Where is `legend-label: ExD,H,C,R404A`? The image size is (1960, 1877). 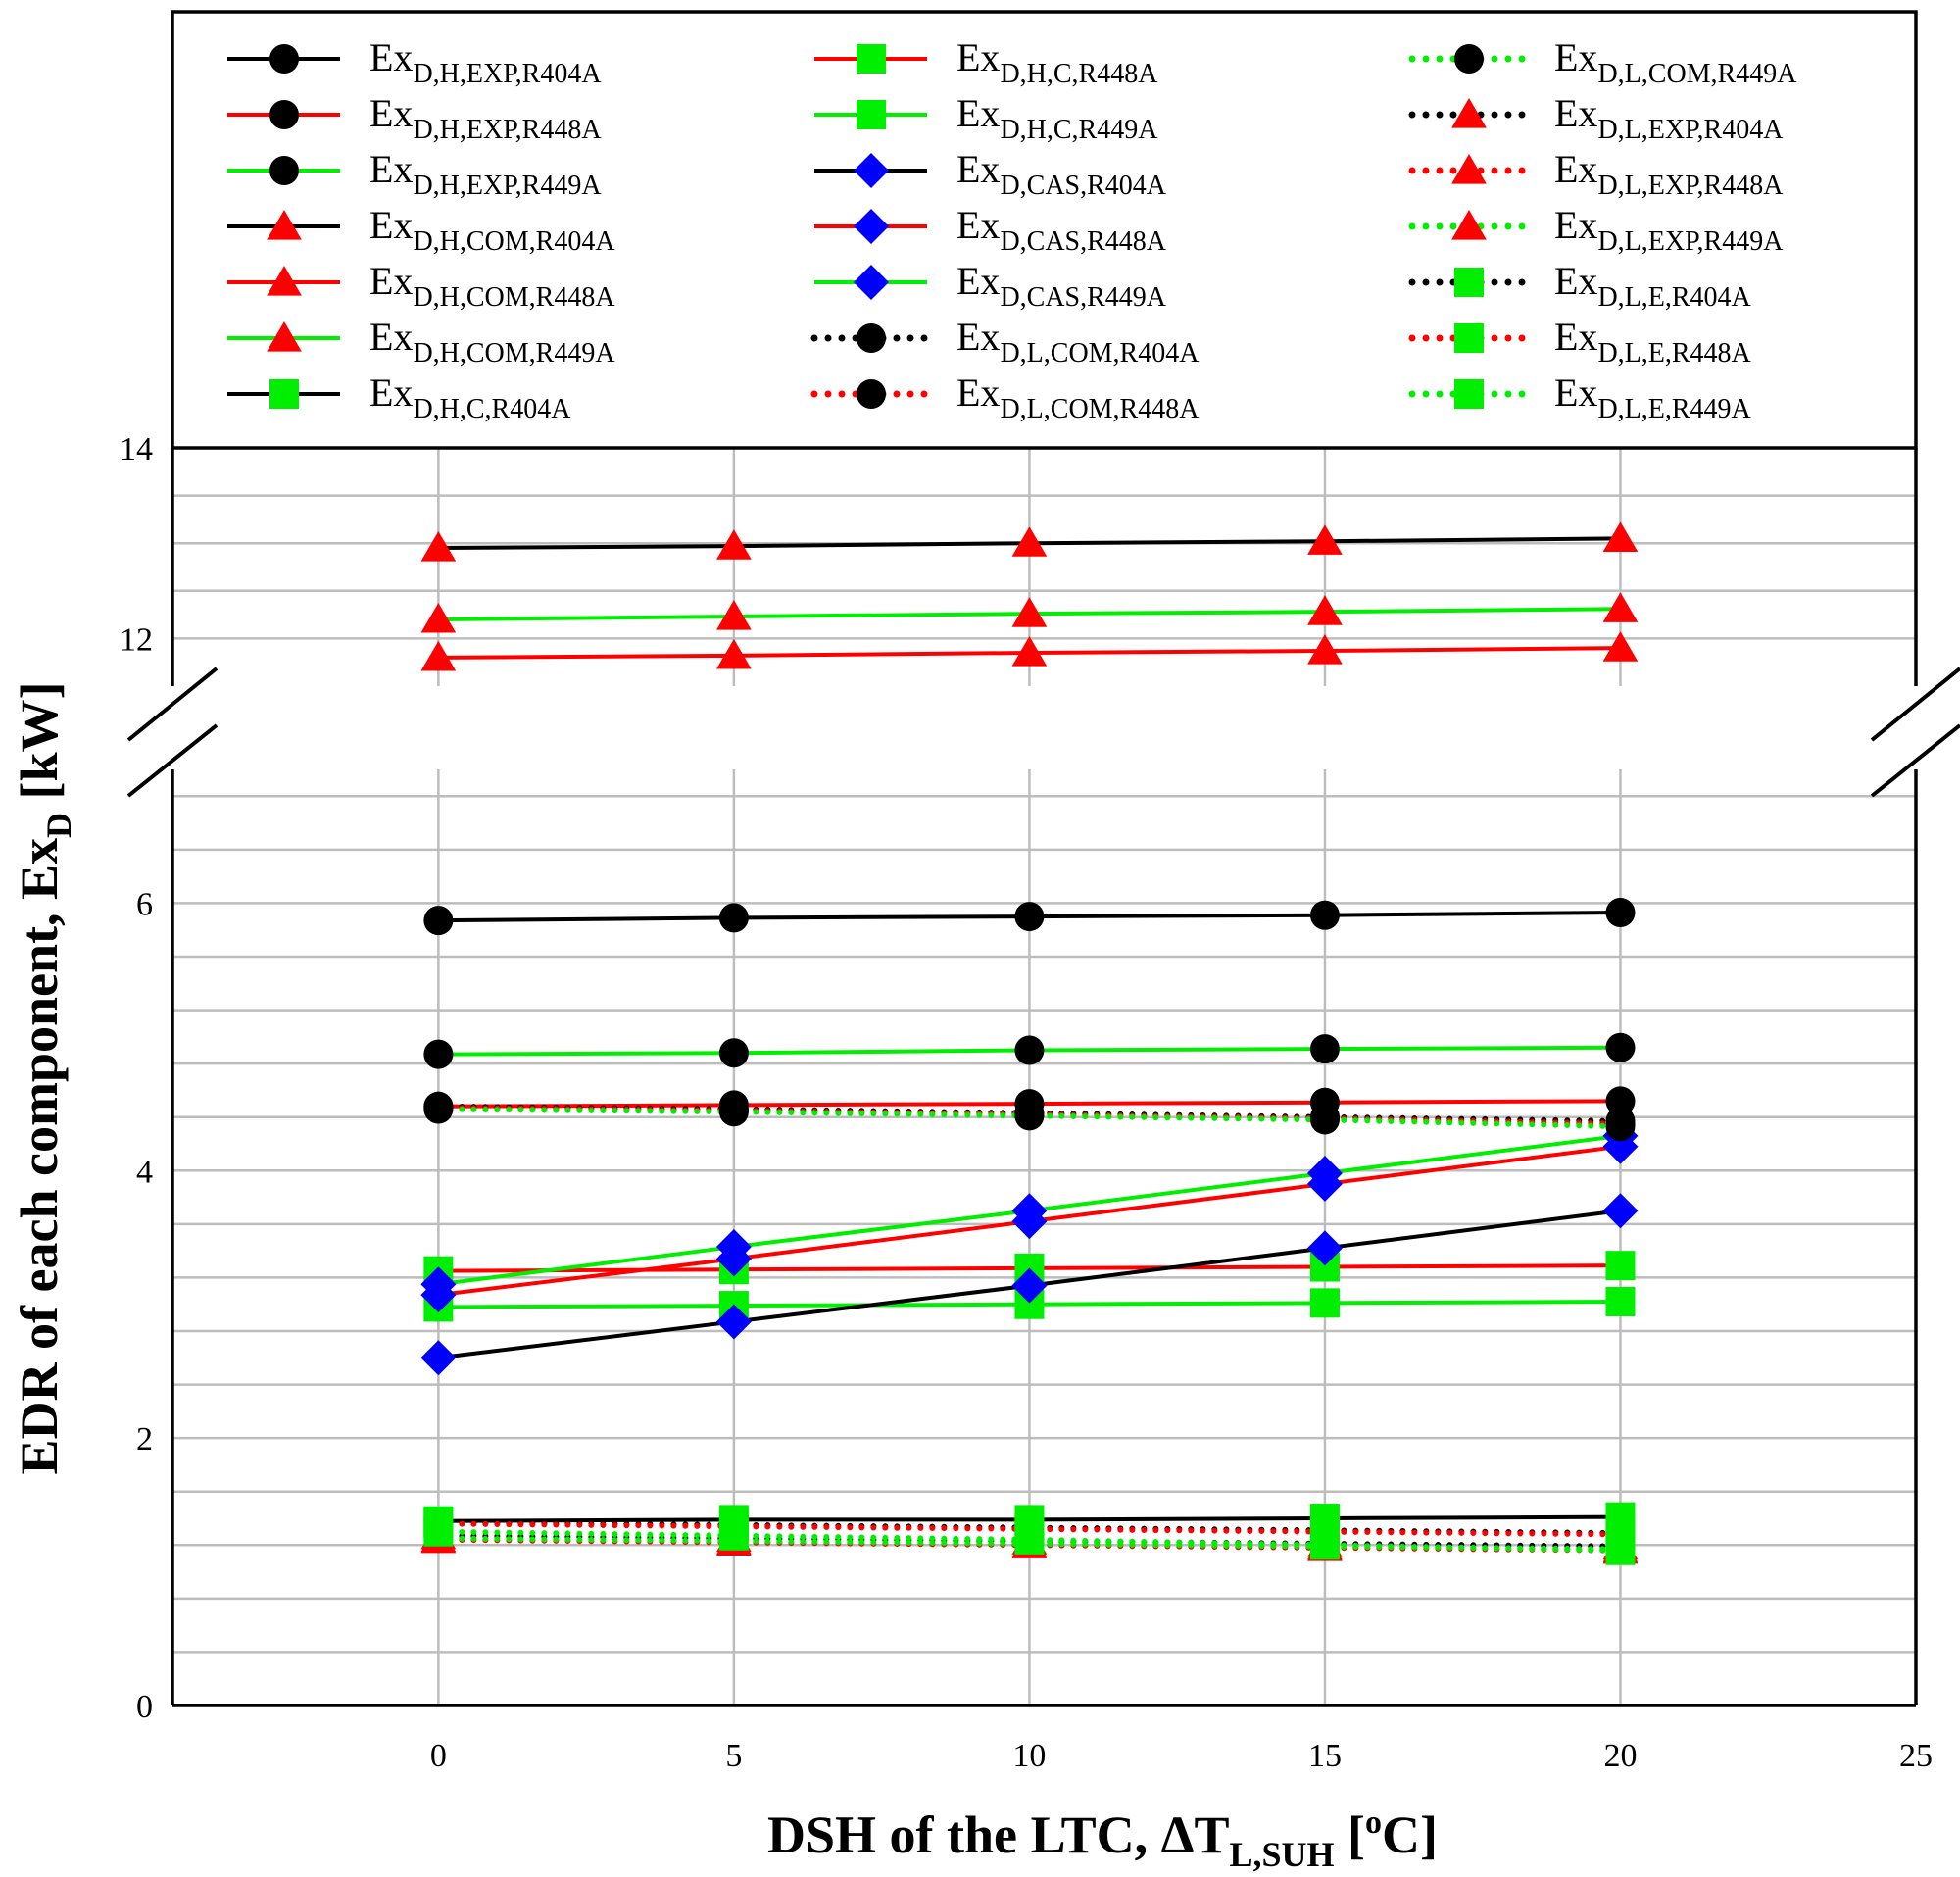
legend-label: ExD,H,C,R404A is located at coordinates (470, 397).